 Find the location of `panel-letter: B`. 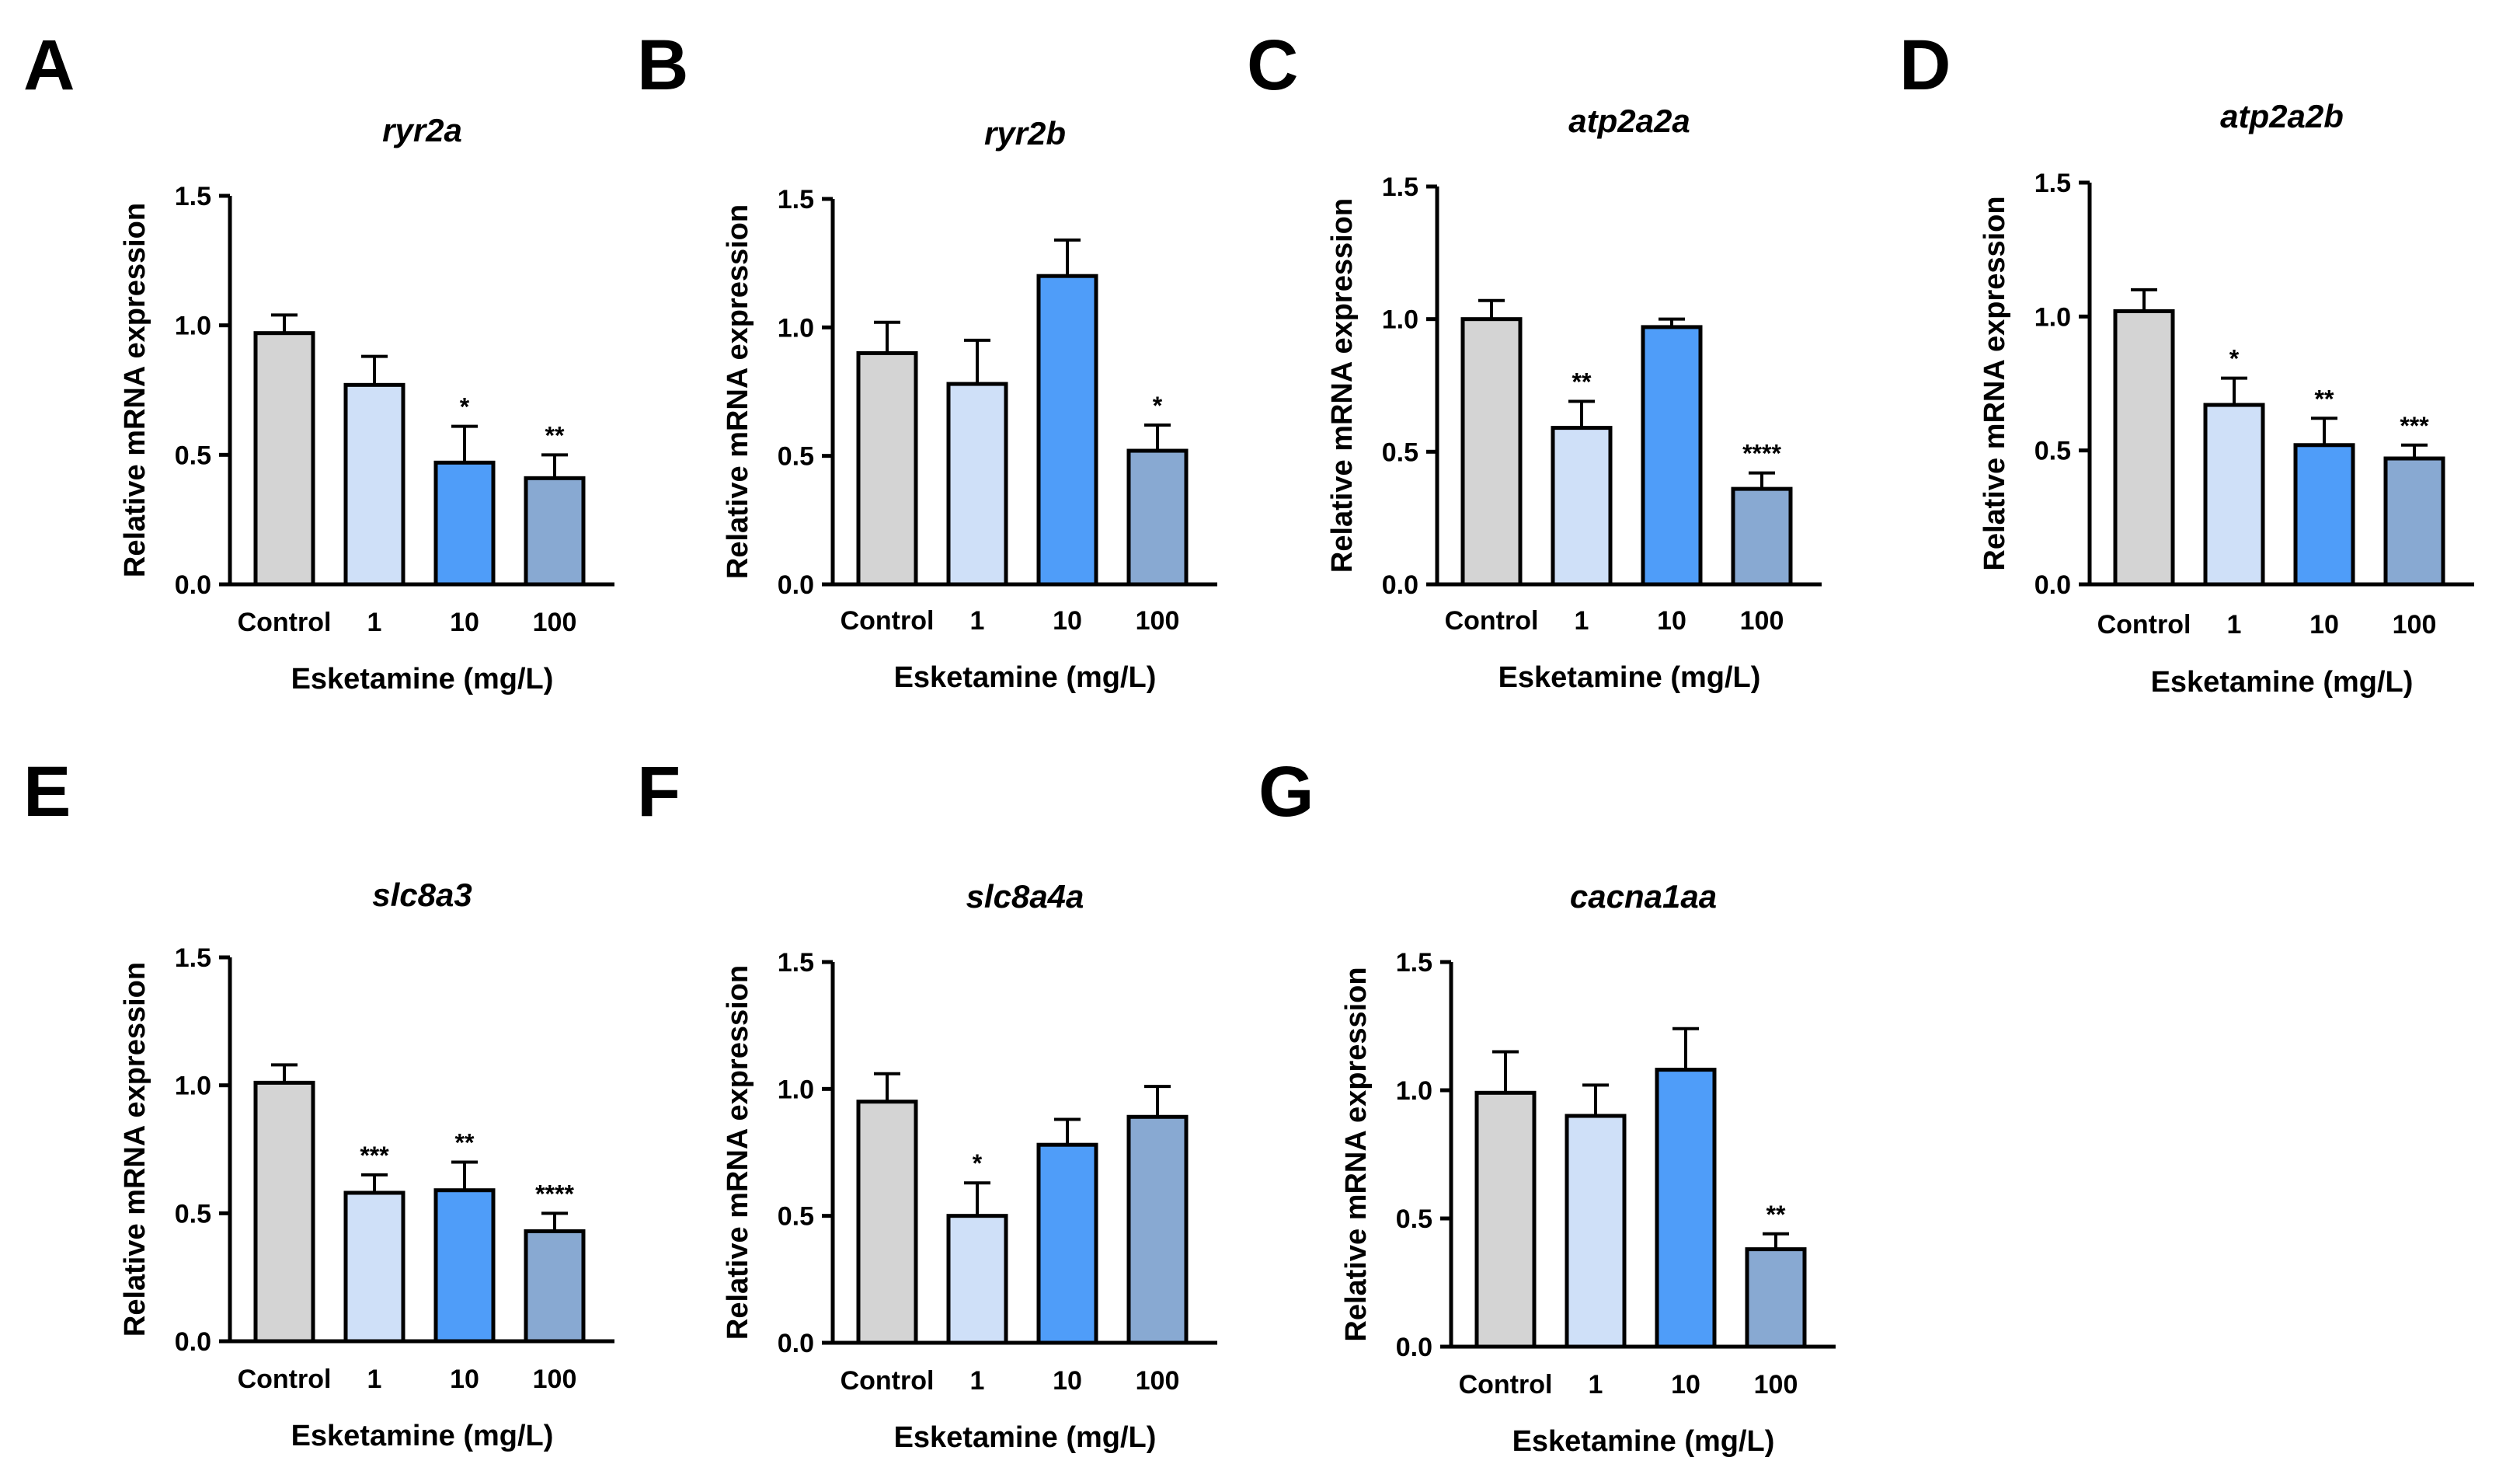

panel-letter: B is located at coordinates (662, 65).